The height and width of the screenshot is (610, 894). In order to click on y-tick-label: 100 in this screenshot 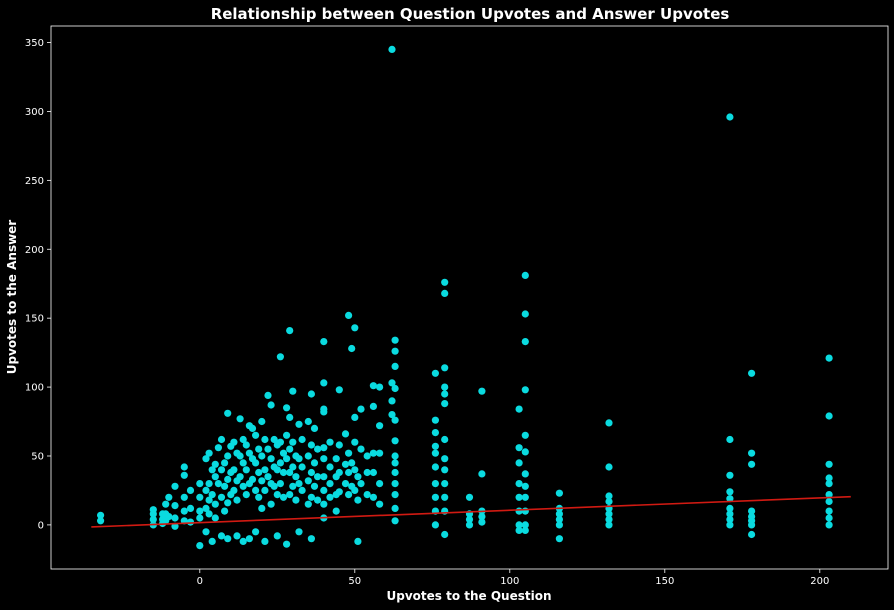, I will do `click(34, 388)`.